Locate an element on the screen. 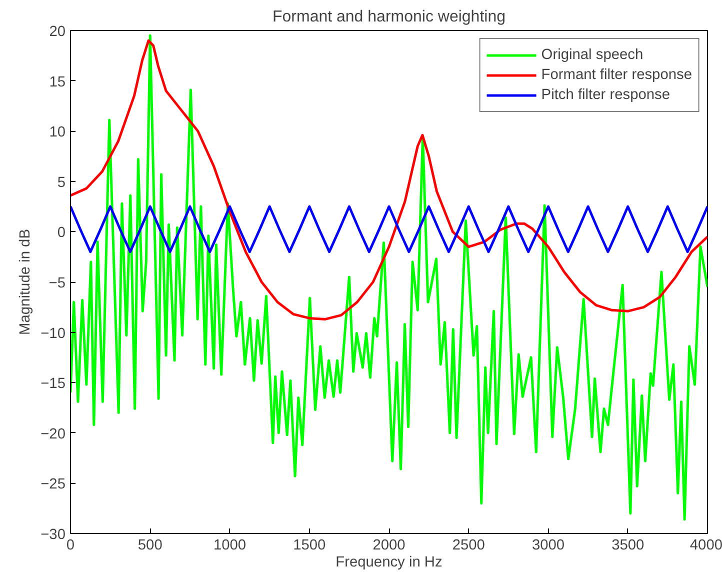 This screenshot has height=583, width=722. y-tick-label: −15 is located at coordinates (53, 384).